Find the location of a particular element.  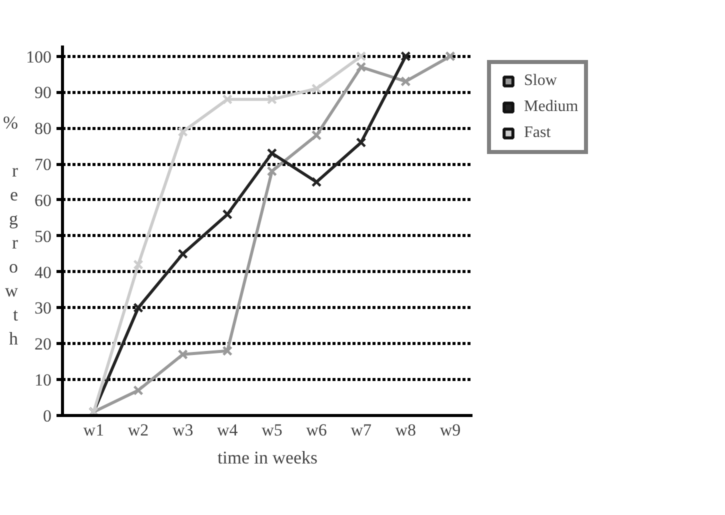

y-tick-label: 70 is located at coordinates (43, 164).